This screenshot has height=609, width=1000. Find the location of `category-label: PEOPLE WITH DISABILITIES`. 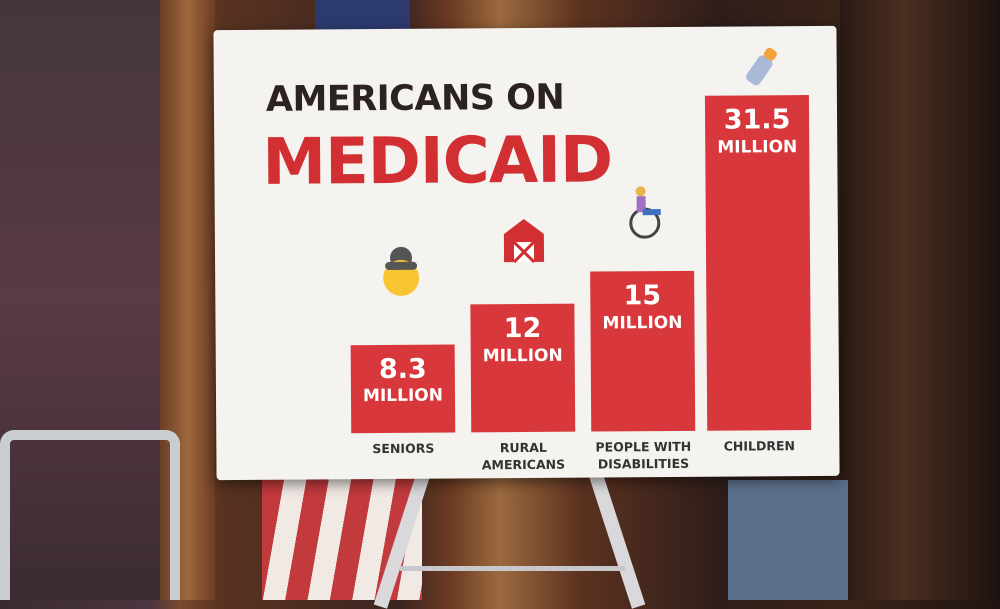

category-label: PEOPLE WITH DISABILITIES is located at coordinates (643, 455).